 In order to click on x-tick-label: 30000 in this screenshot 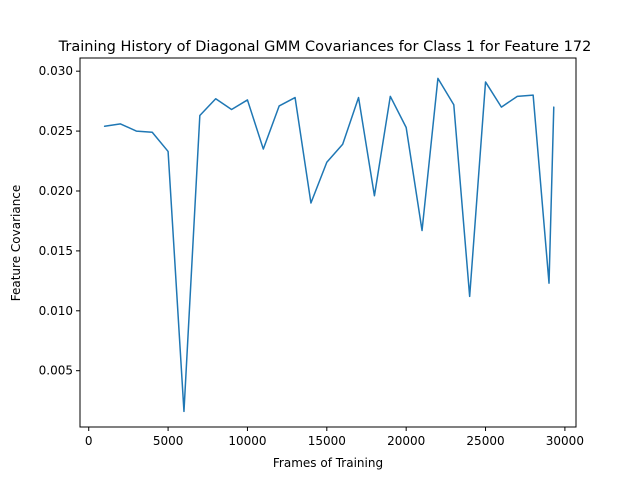, I will do `click(565, 441)`.